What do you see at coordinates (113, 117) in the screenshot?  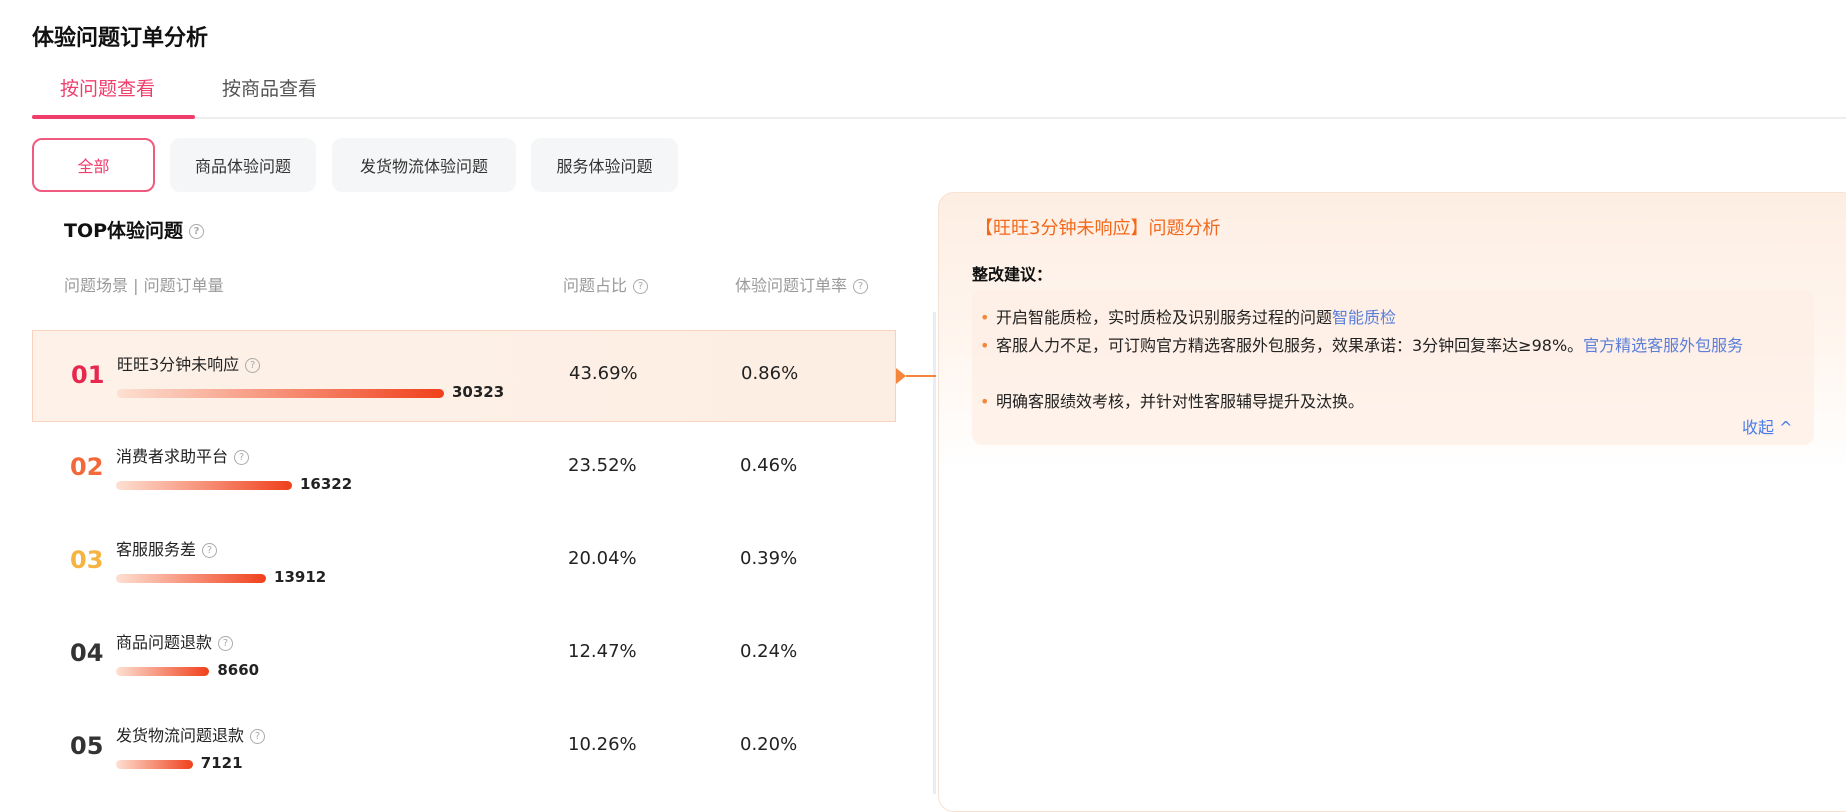 I see `active-tab-indicator` at bounding box center [113, 117].